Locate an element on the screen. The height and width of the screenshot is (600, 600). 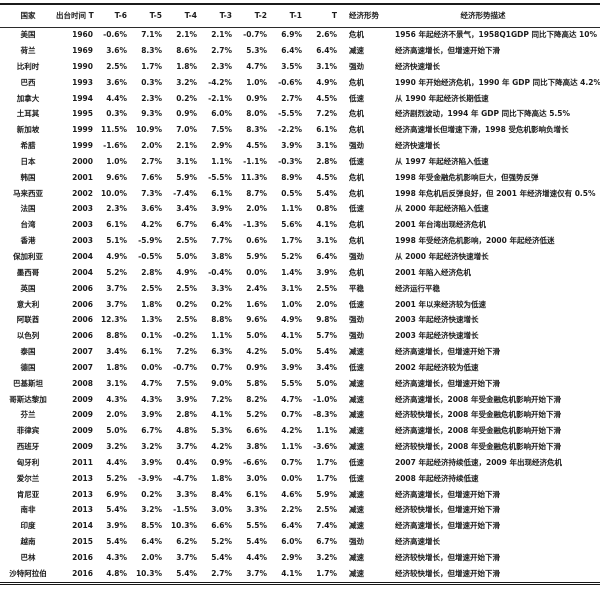
t-6-cell: 5.0% is located at coordinates (116, 431).